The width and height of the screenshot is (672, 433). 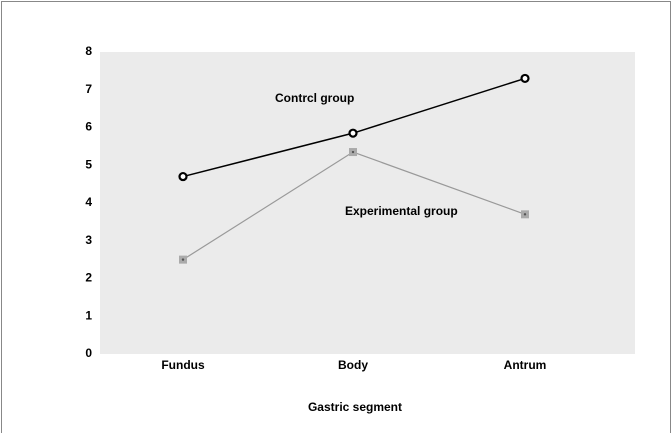 I want to click on y-tick-label: 0, so click(x=88, y=353).